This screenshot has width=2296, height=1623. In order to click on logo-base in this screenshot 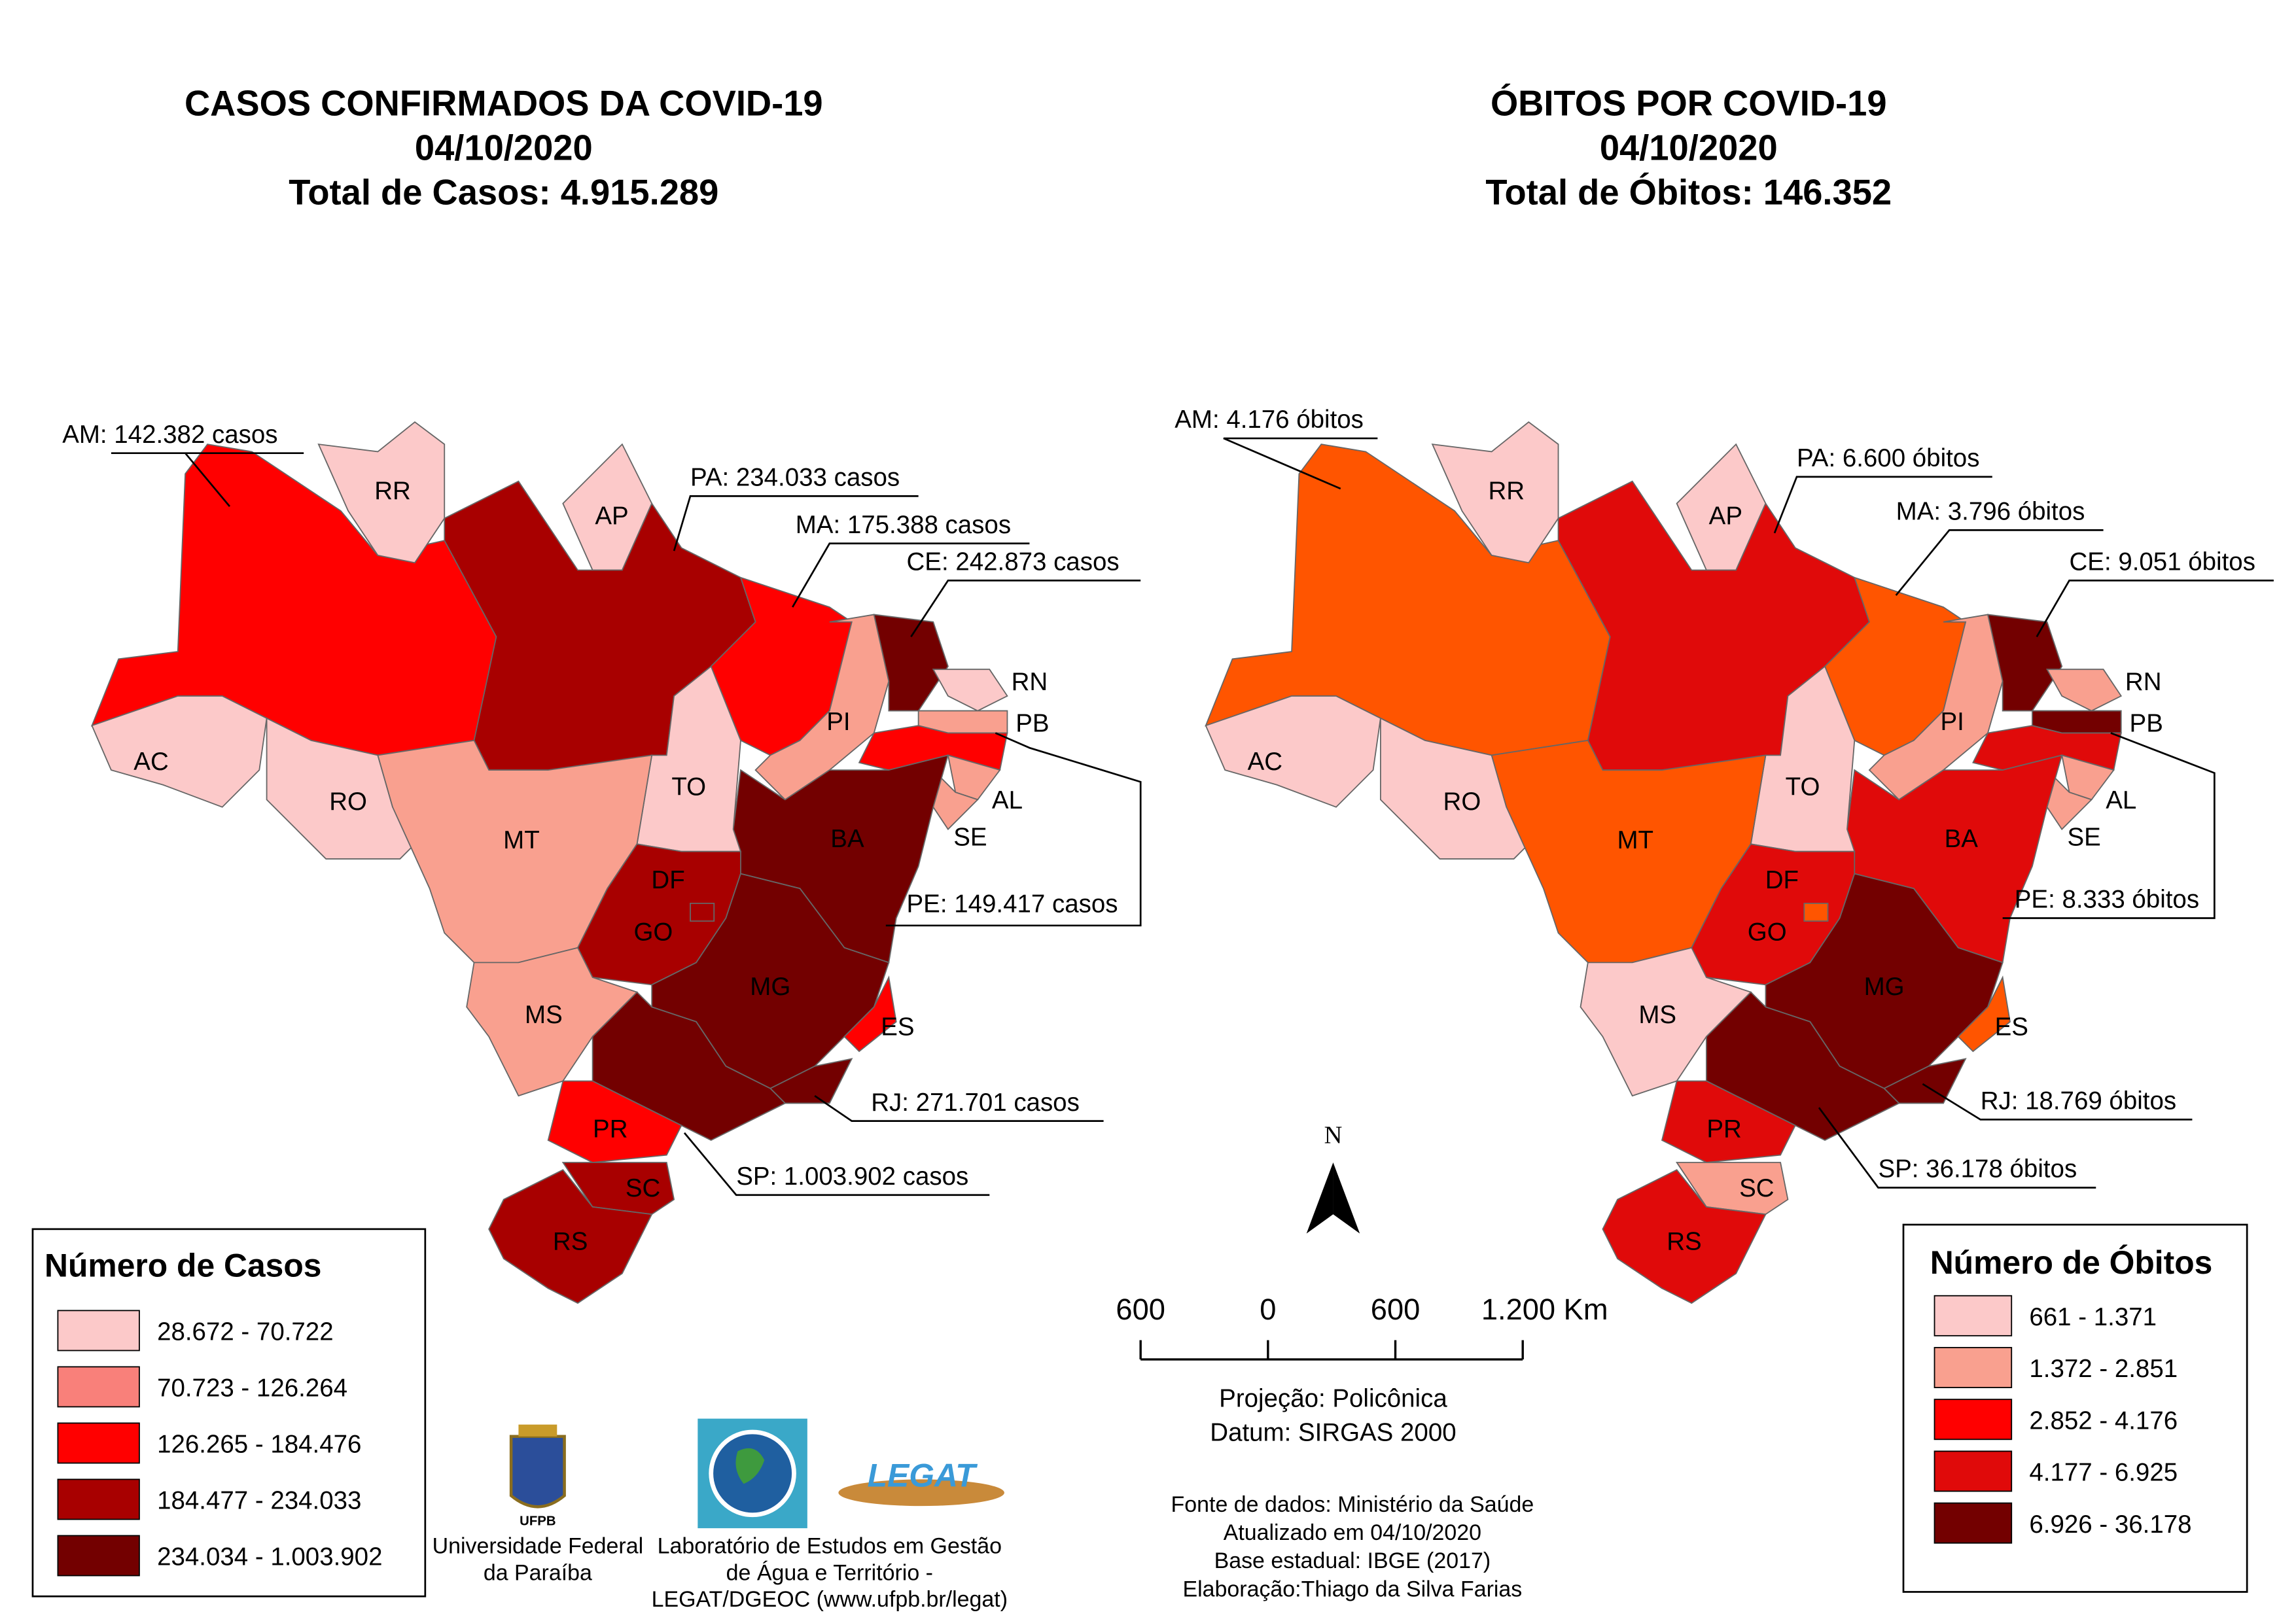, I will do `click(921, 1493)`.